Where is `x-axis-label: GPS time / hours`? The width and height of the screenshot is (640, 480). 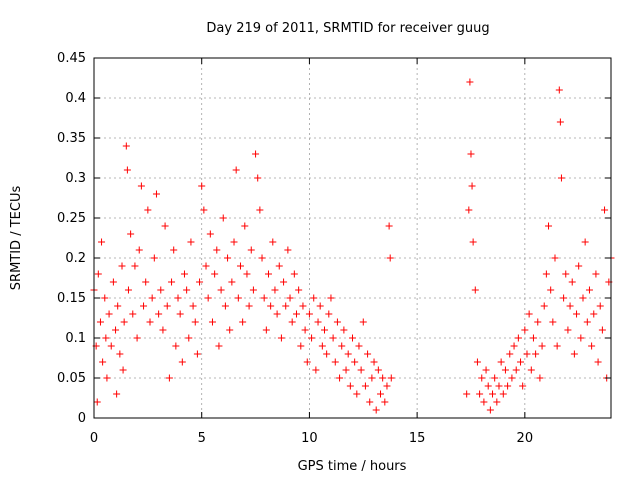
x-axis-label: GPS time / hours is located at coordinates (352, 466).